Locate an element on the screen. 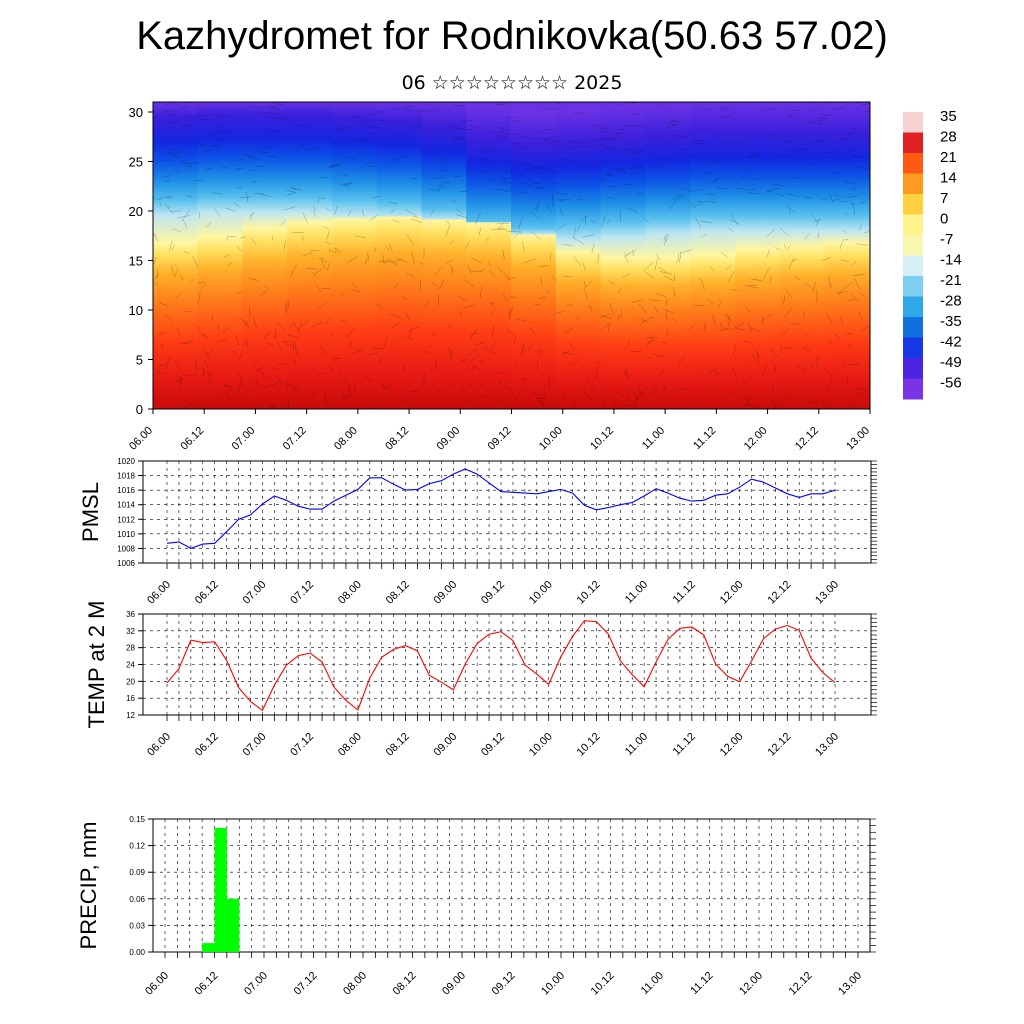 The width and height of the screenshot is (1024, 1024). temp-xtick-label: 07.00 is located at coordinates (255, 745).